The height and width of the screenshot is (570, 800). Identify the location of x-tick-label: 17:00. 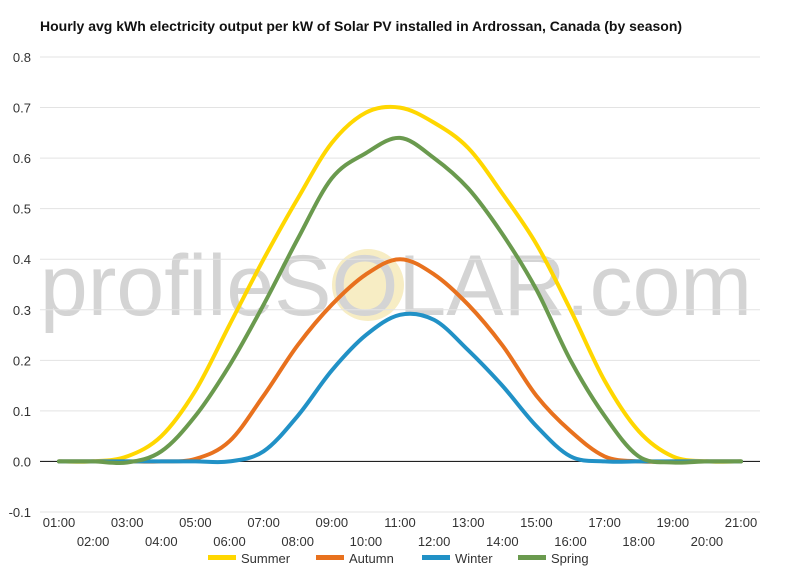
(604, 522).